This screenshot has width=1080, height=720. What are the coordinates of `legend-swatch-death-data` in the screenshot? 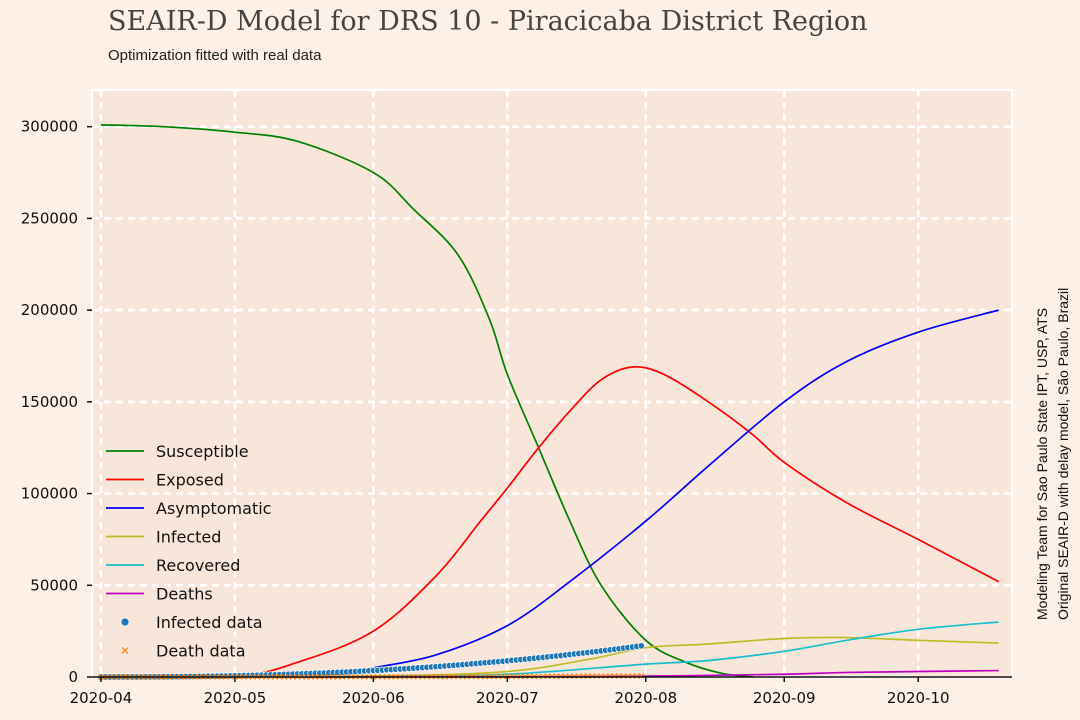 It's located at (125, 650).